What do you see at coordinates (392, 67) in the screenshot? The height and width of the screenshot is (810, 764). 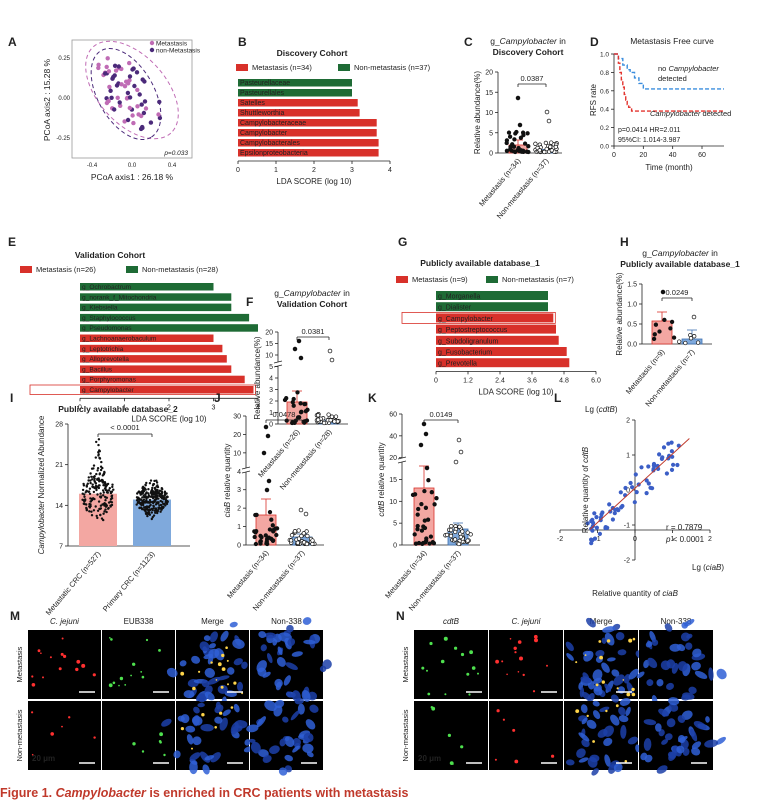 I see `legend-label: Non-metastasis (n=37)` at bounding box center [392, 67].